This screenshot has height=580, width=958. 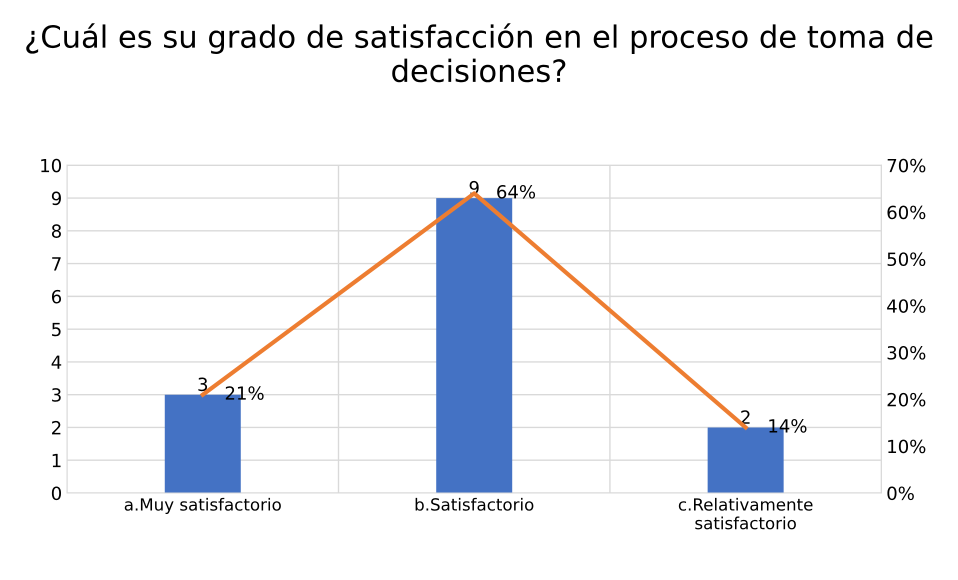 What do you see at coordinates (906, 213) in the screenshot?
I see `y2-tick-label: 60%` at bounding box center [906, 213].